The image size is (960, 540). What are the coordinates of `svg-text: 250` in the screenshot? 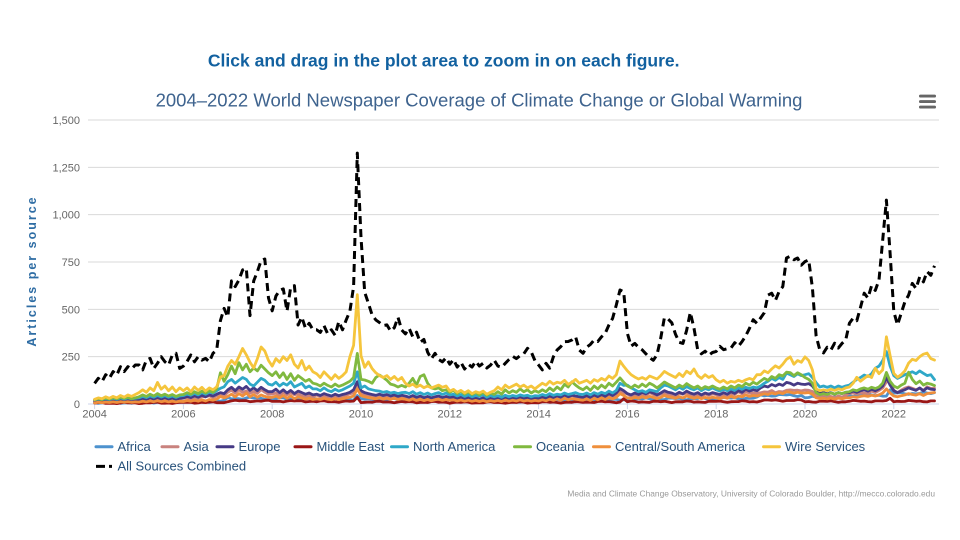 It's located at (71, 358).